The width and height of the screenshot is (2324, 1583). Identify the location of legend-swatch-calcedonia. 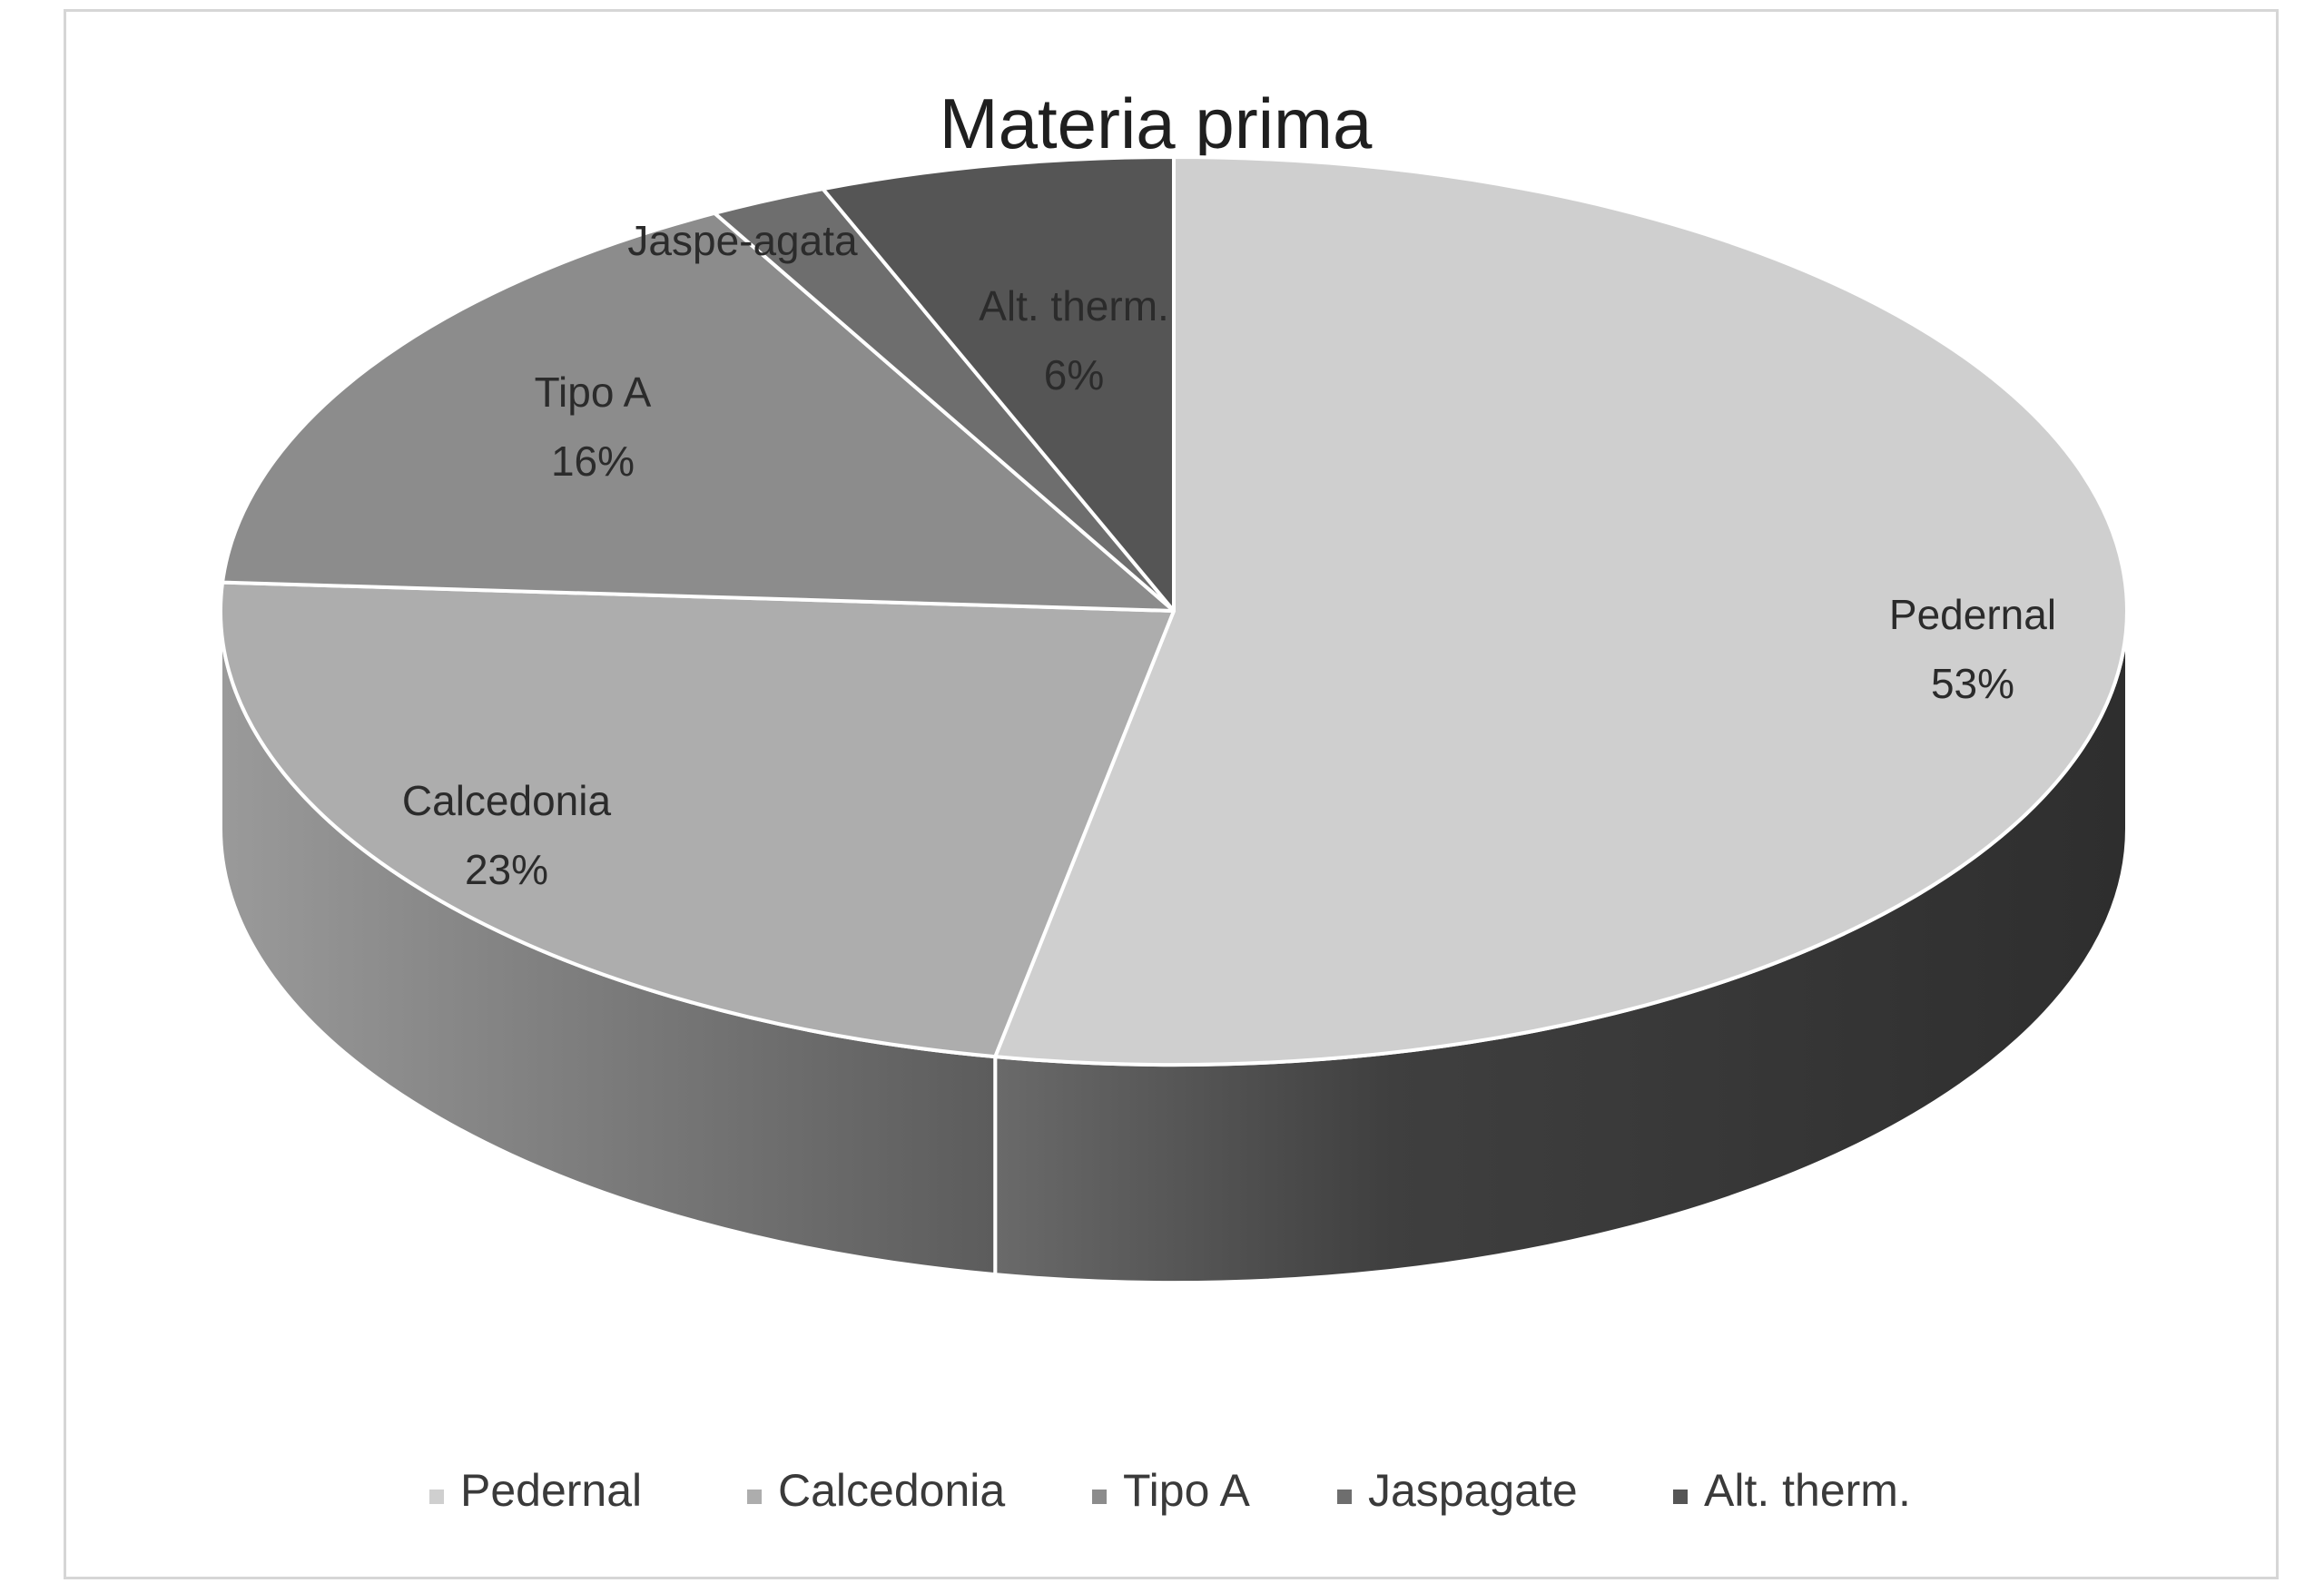
(754, 1497).